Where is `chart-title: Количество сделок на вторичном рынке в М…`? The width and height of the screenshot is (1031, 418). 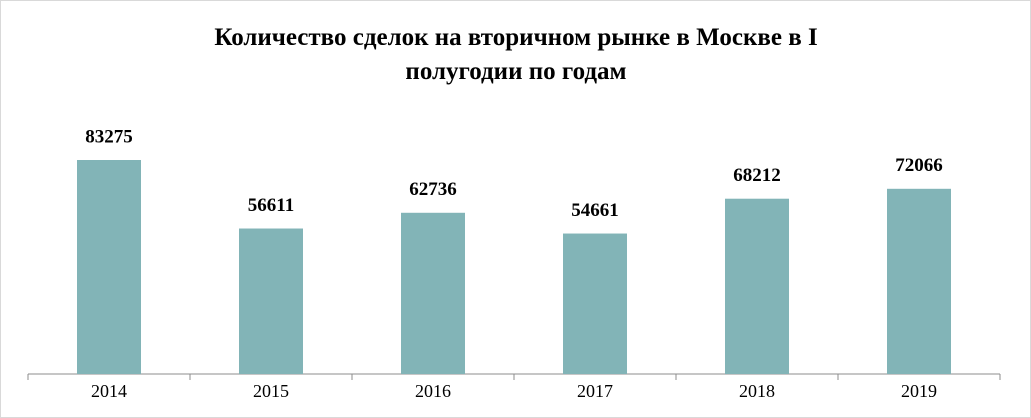 chart-title: Количество сделок на вторичном рынке в М… is located at coordinates (516, 54).